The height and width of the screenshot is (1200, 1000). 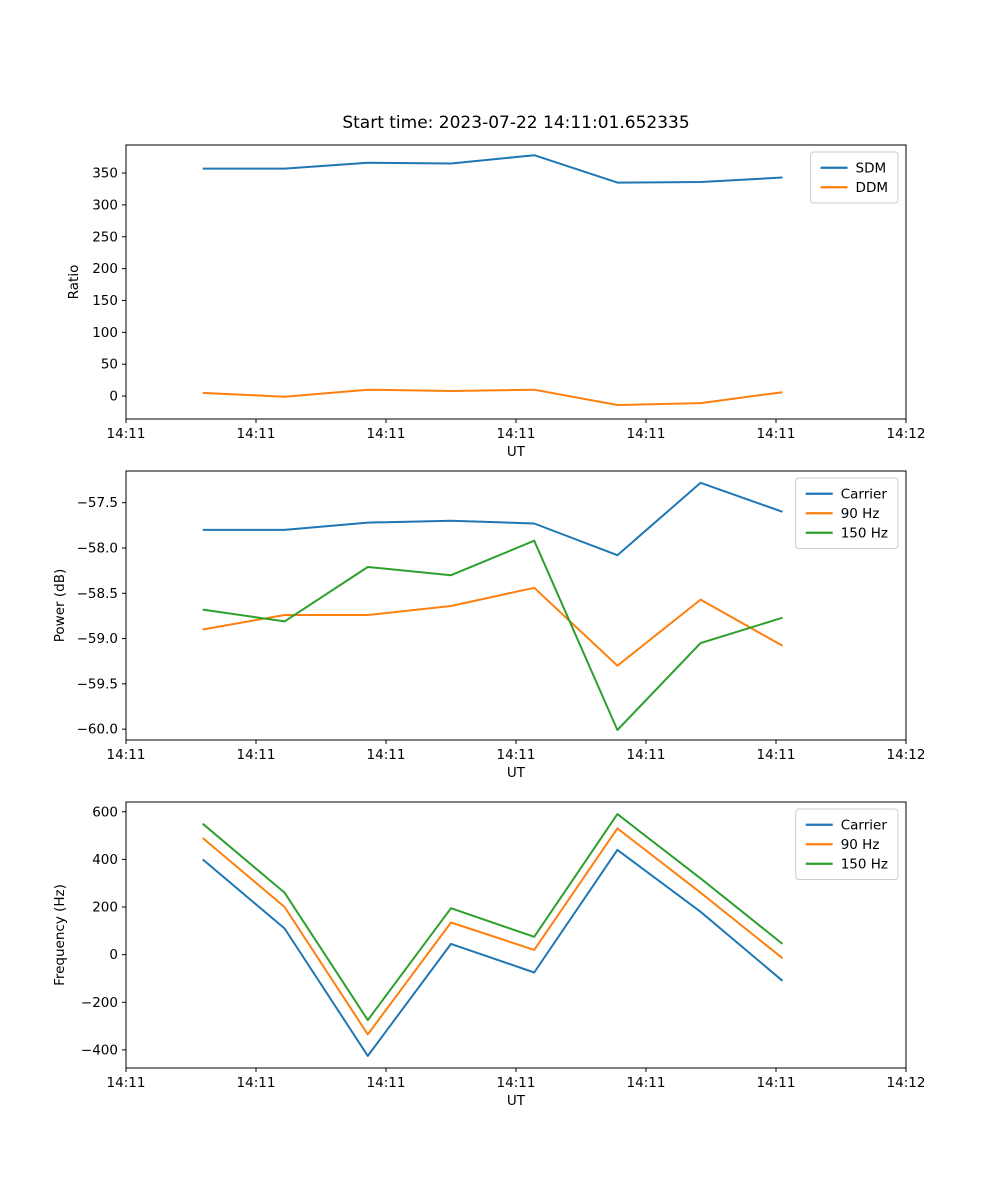 I want to click on y-tick-label: 50, so click(x=109, y=365).